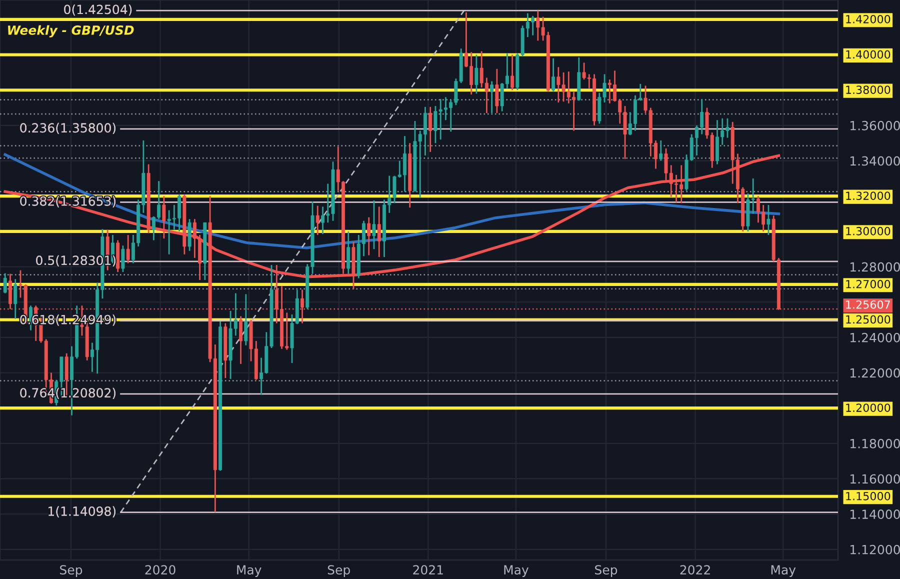 This screenshot has height=579, width=900. What do you see at coordinates (868, 319) in the screenshot?
I see `ref-line-label: 1.25000` at bounding box center [868, 319].